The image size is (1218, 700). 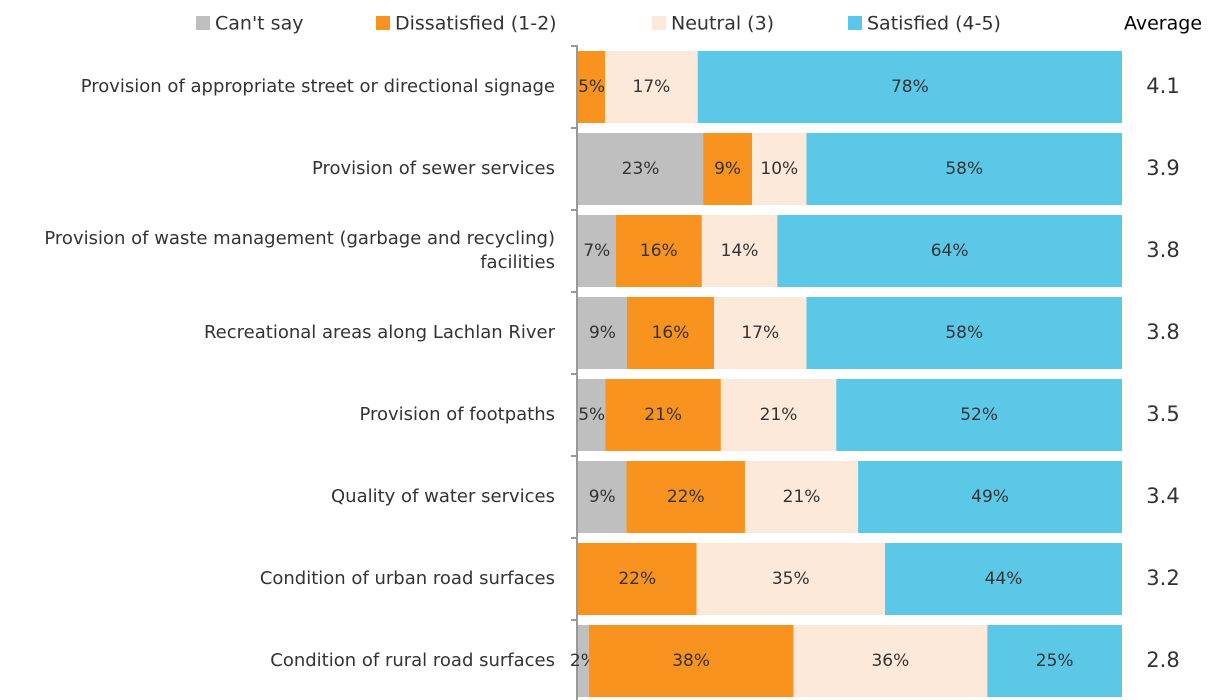 I want to click on category-label: Provision of footpaths, so click(x=457, y=414).